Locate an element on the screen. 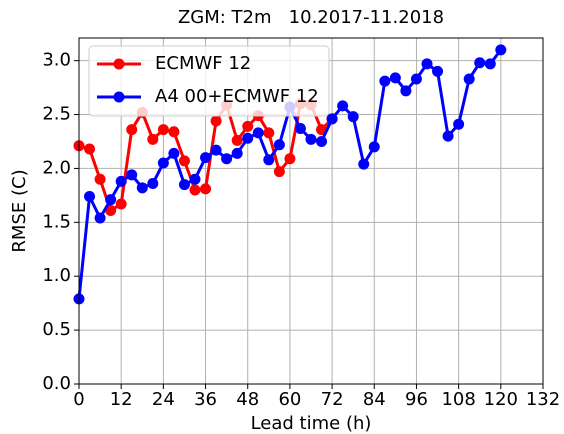 The image size is (564, 434). y-tick-label: 1.0 is located at coordinates (56, 275).